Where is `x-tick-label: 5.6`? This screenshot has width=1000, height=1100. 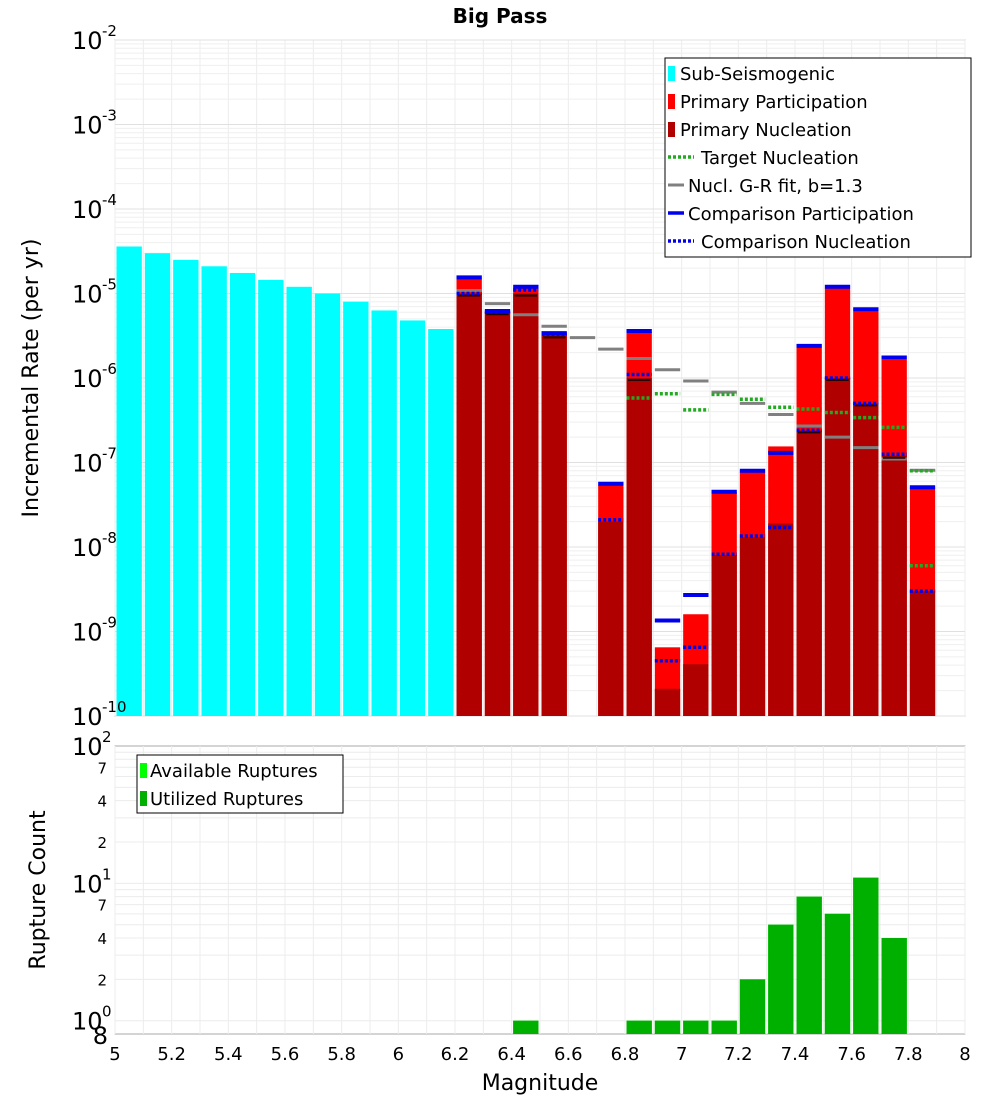 x-tick-label: 5.6 is located at coordinates (285, 1054).